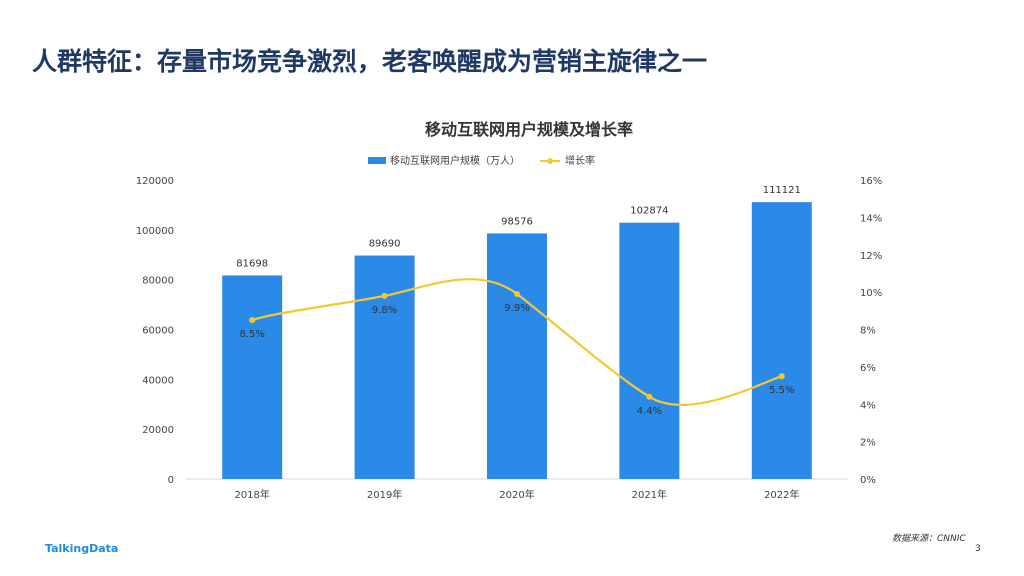 The height and width of the screenshot is (576, 1024). I want to click on bar-value-label: 102874, so click(649, 211).